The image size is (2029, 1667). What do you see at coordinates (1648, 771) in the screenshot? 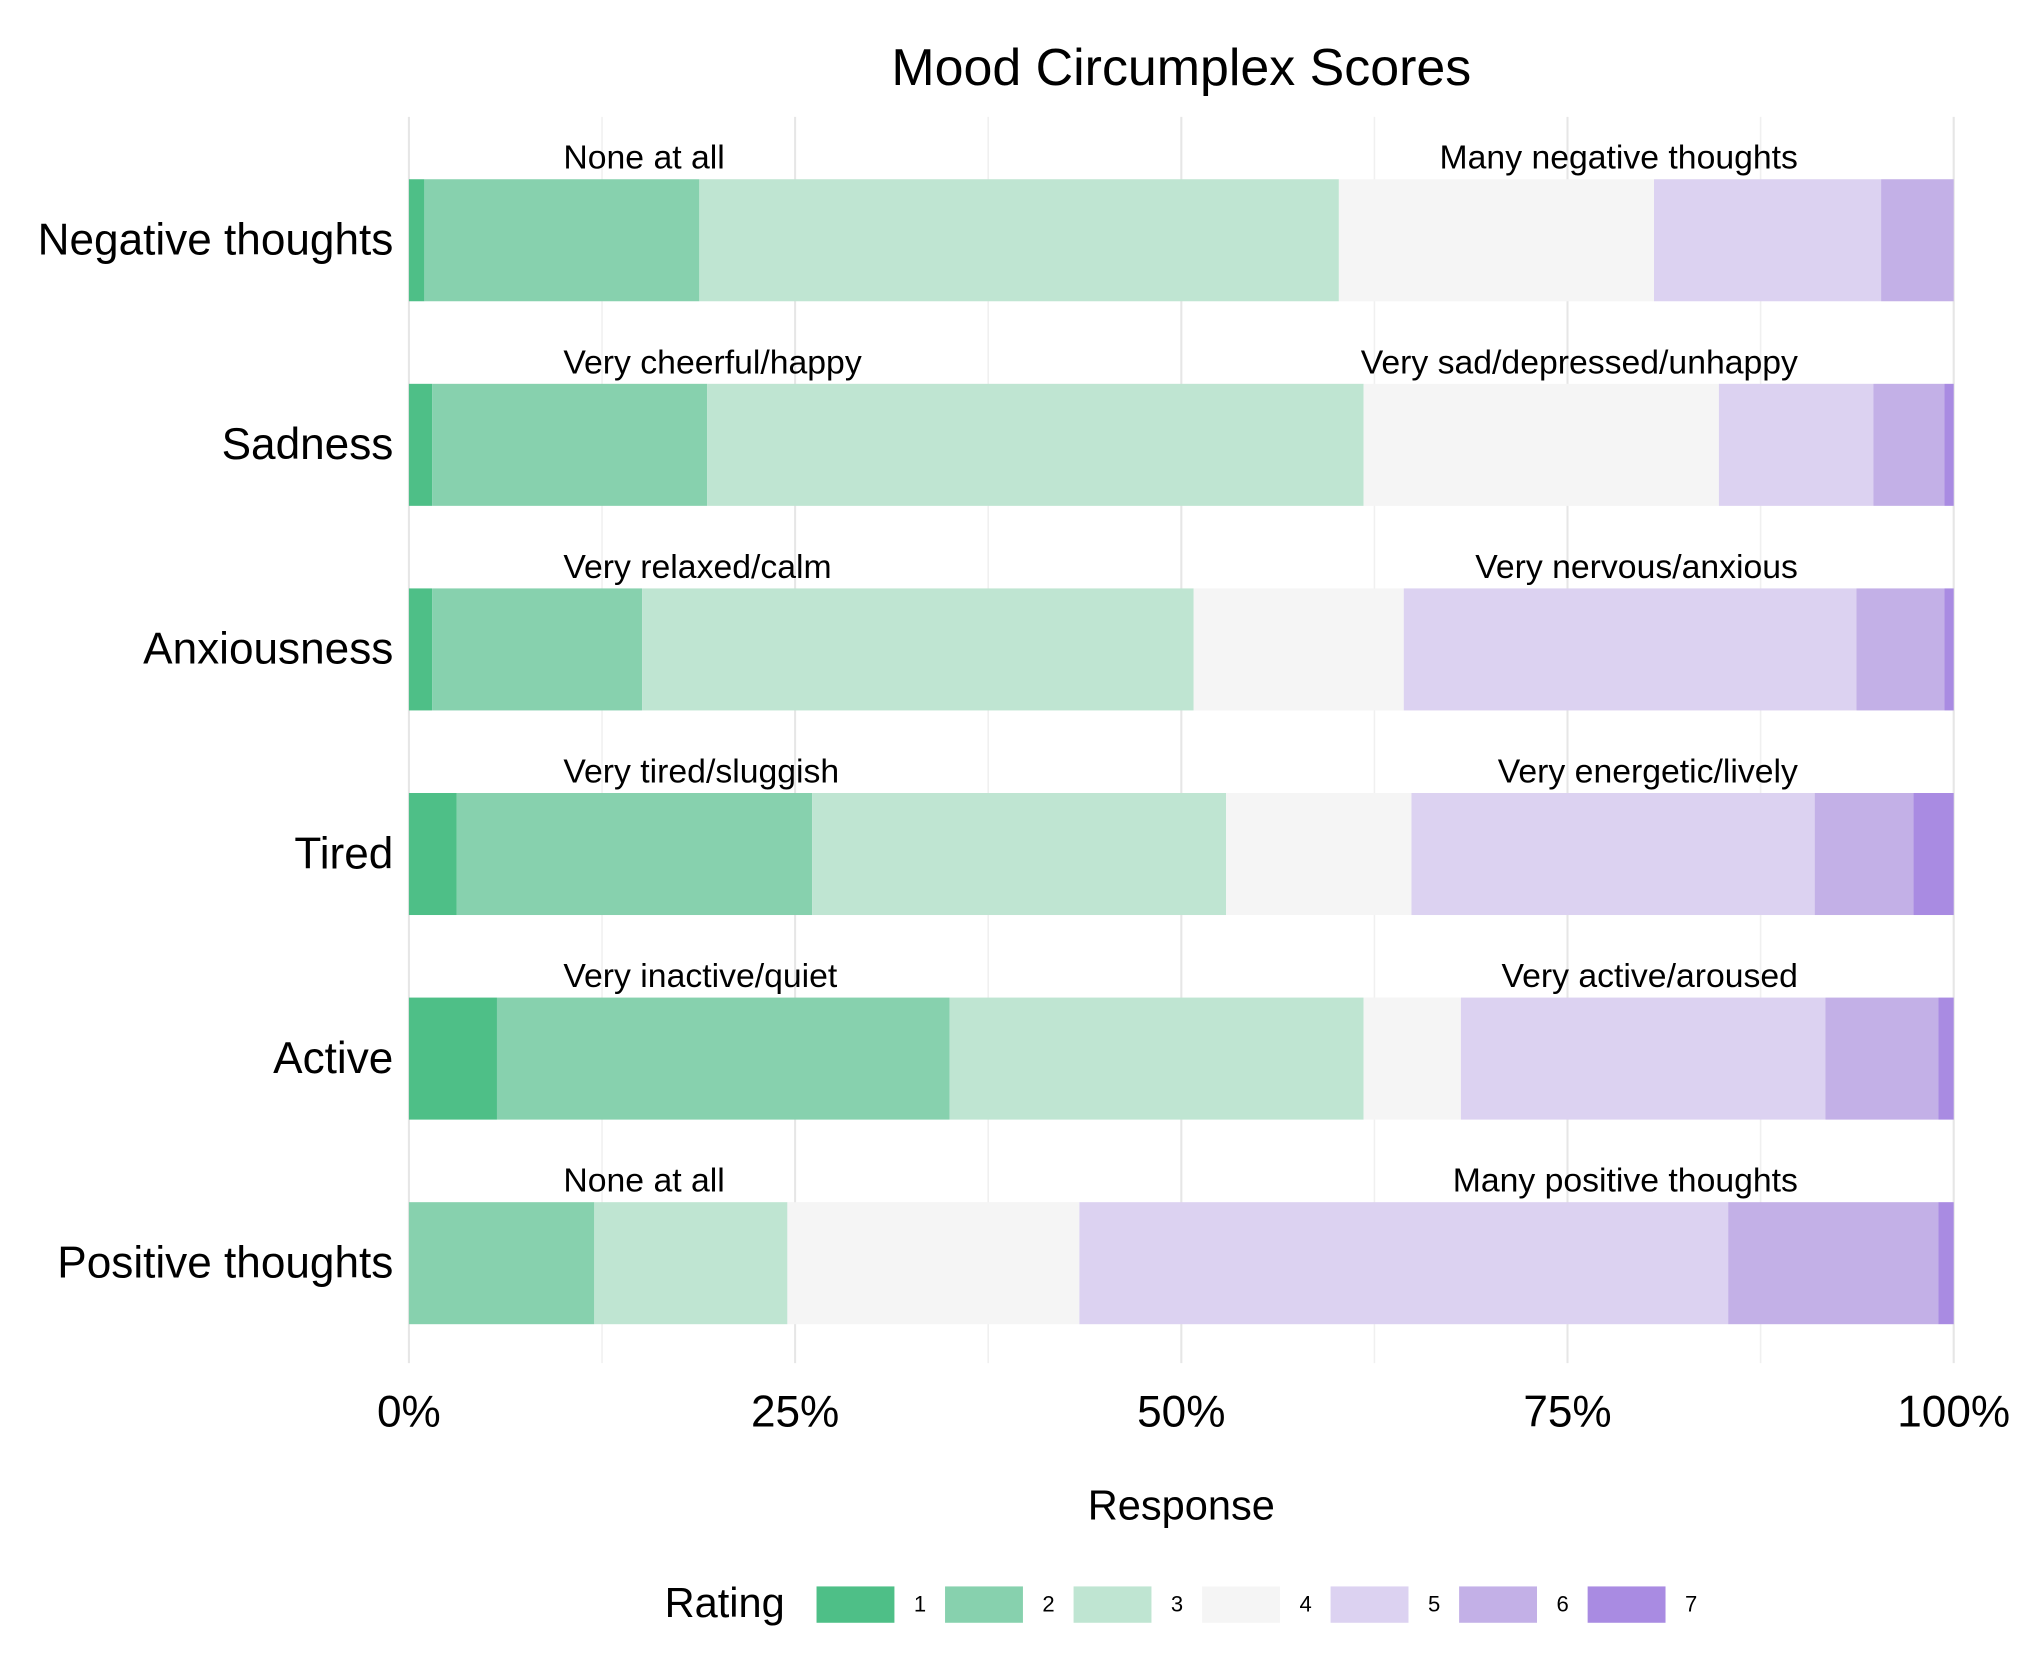
I see `high-label: Very energetic/lively` at bounding box center [1648, 771].